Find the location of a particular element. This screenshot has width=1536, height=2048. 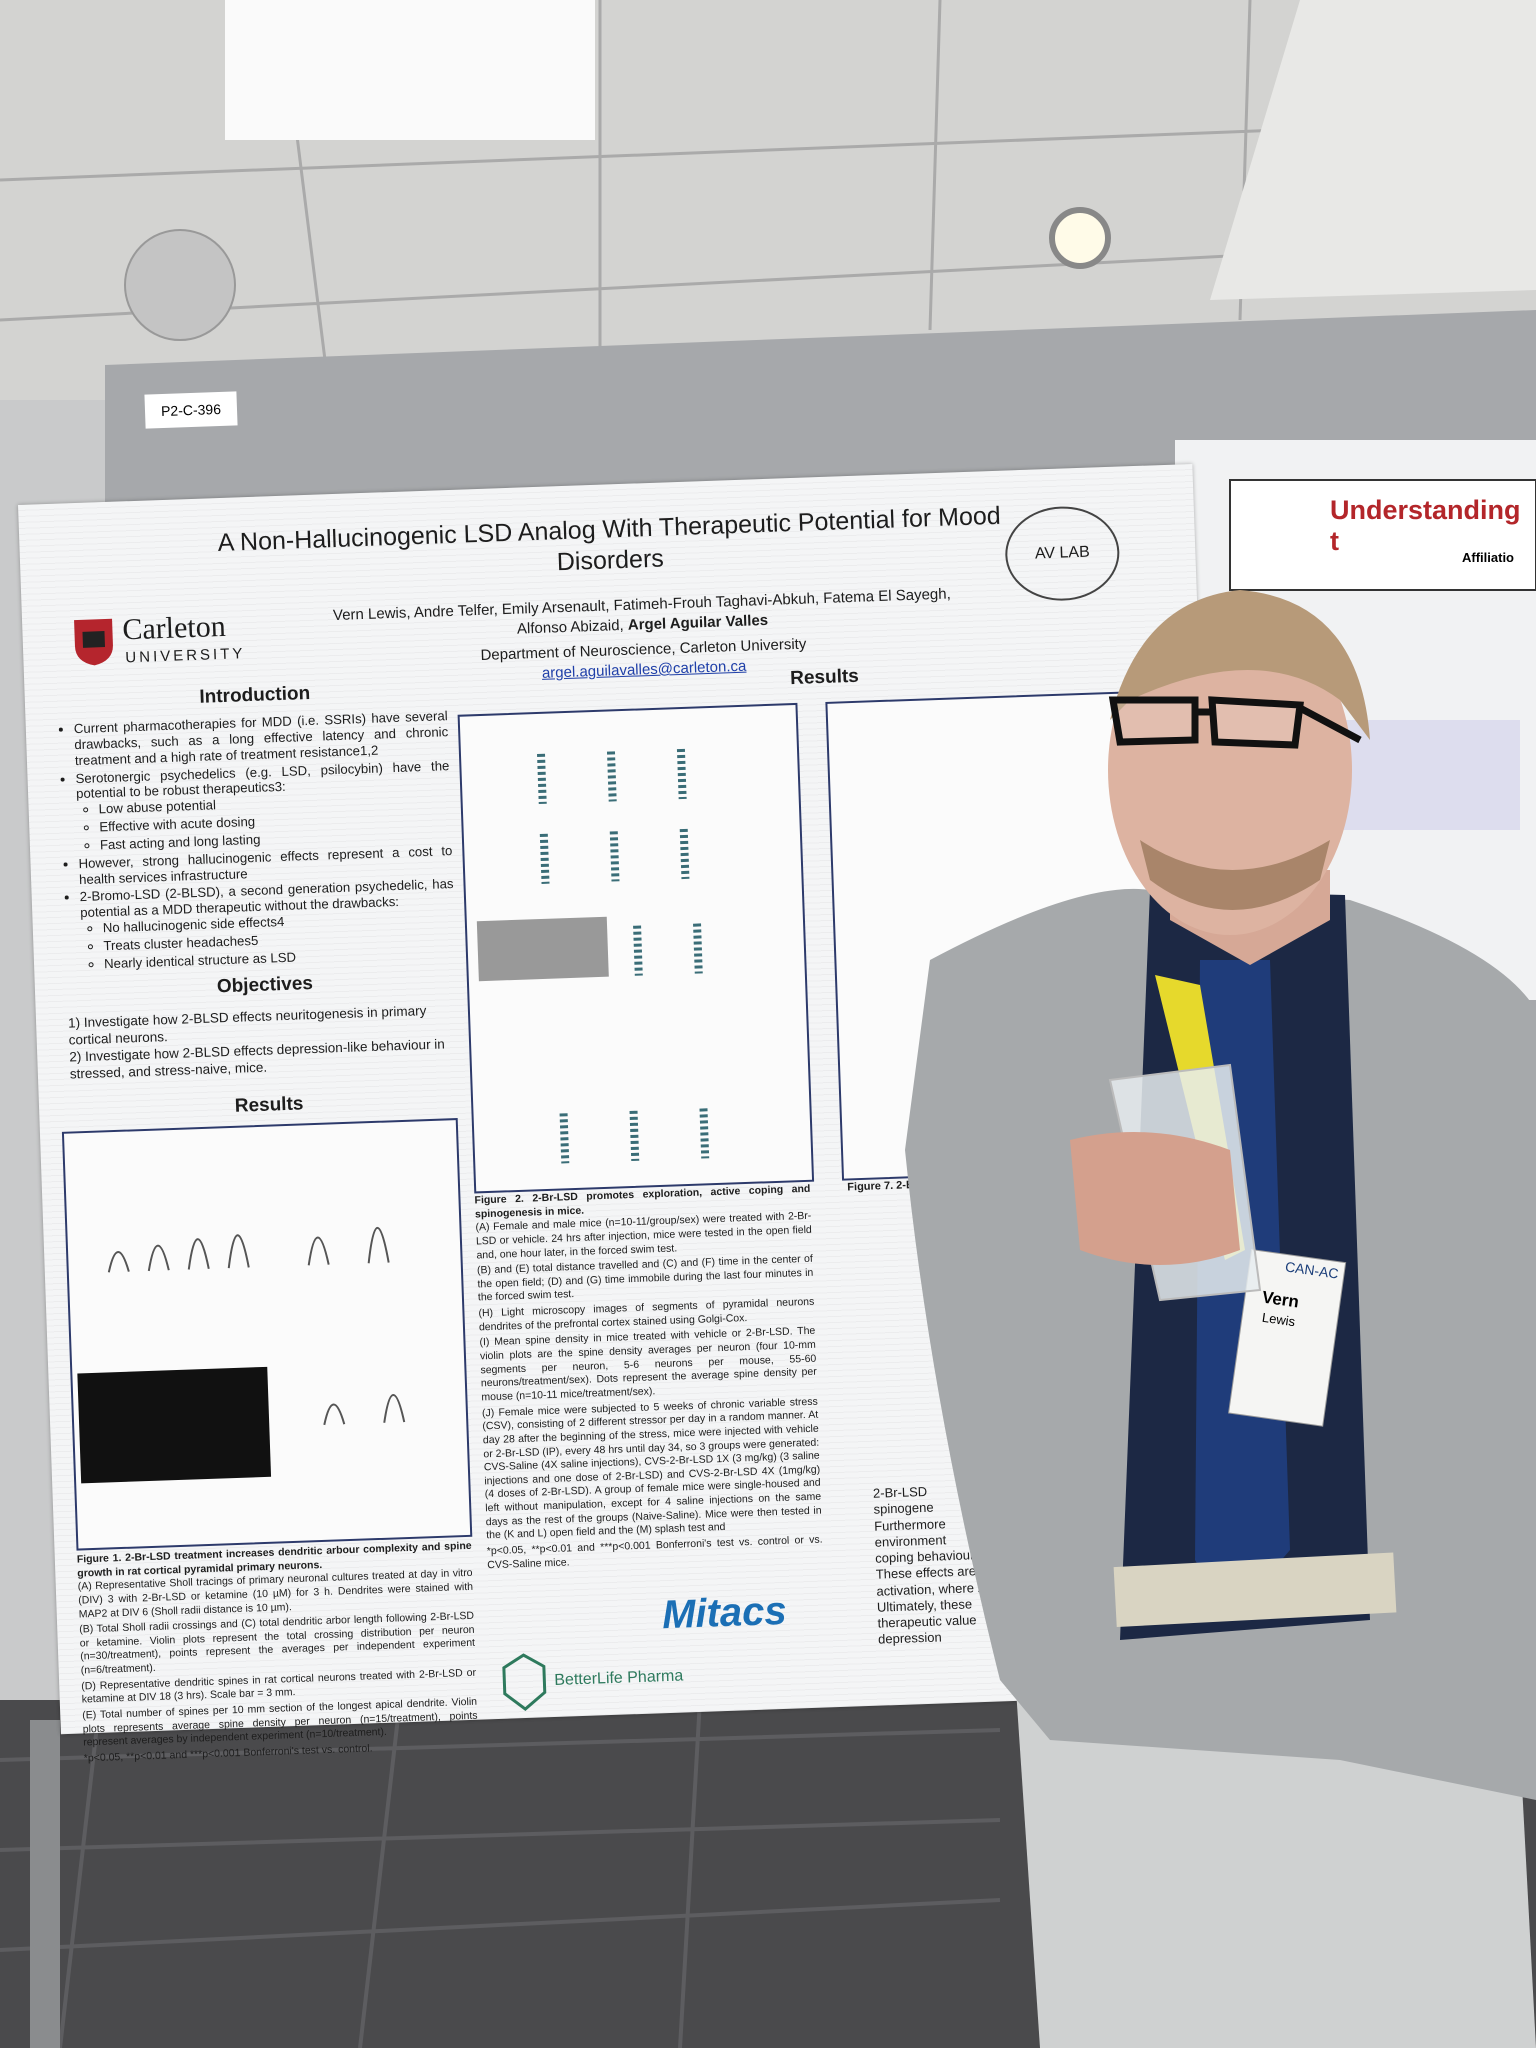

head is located at coordinates (1230, 770).